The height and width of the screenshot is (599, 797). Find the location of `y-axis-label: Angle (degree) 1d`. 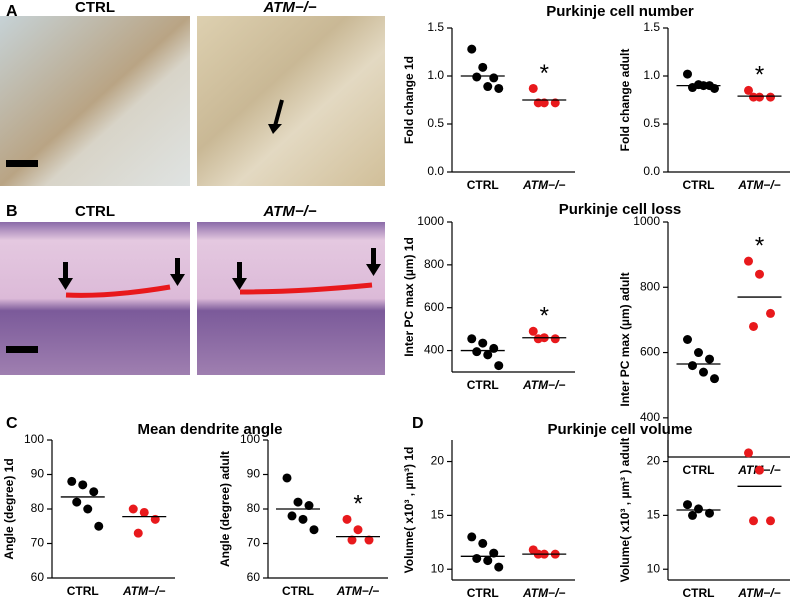

y-axis-label: Angle (degree) 1d is located at coordinates (9, 508).